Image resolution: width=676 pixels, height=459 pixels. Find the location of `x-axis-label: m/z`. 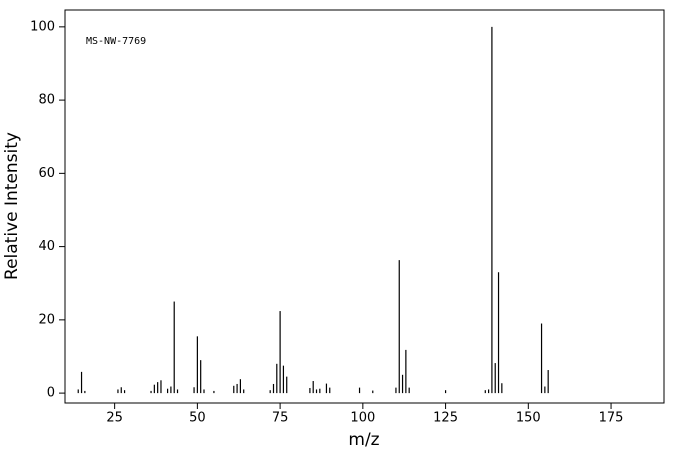

x-axis-label: m/z is located at coordinates (363, 440).